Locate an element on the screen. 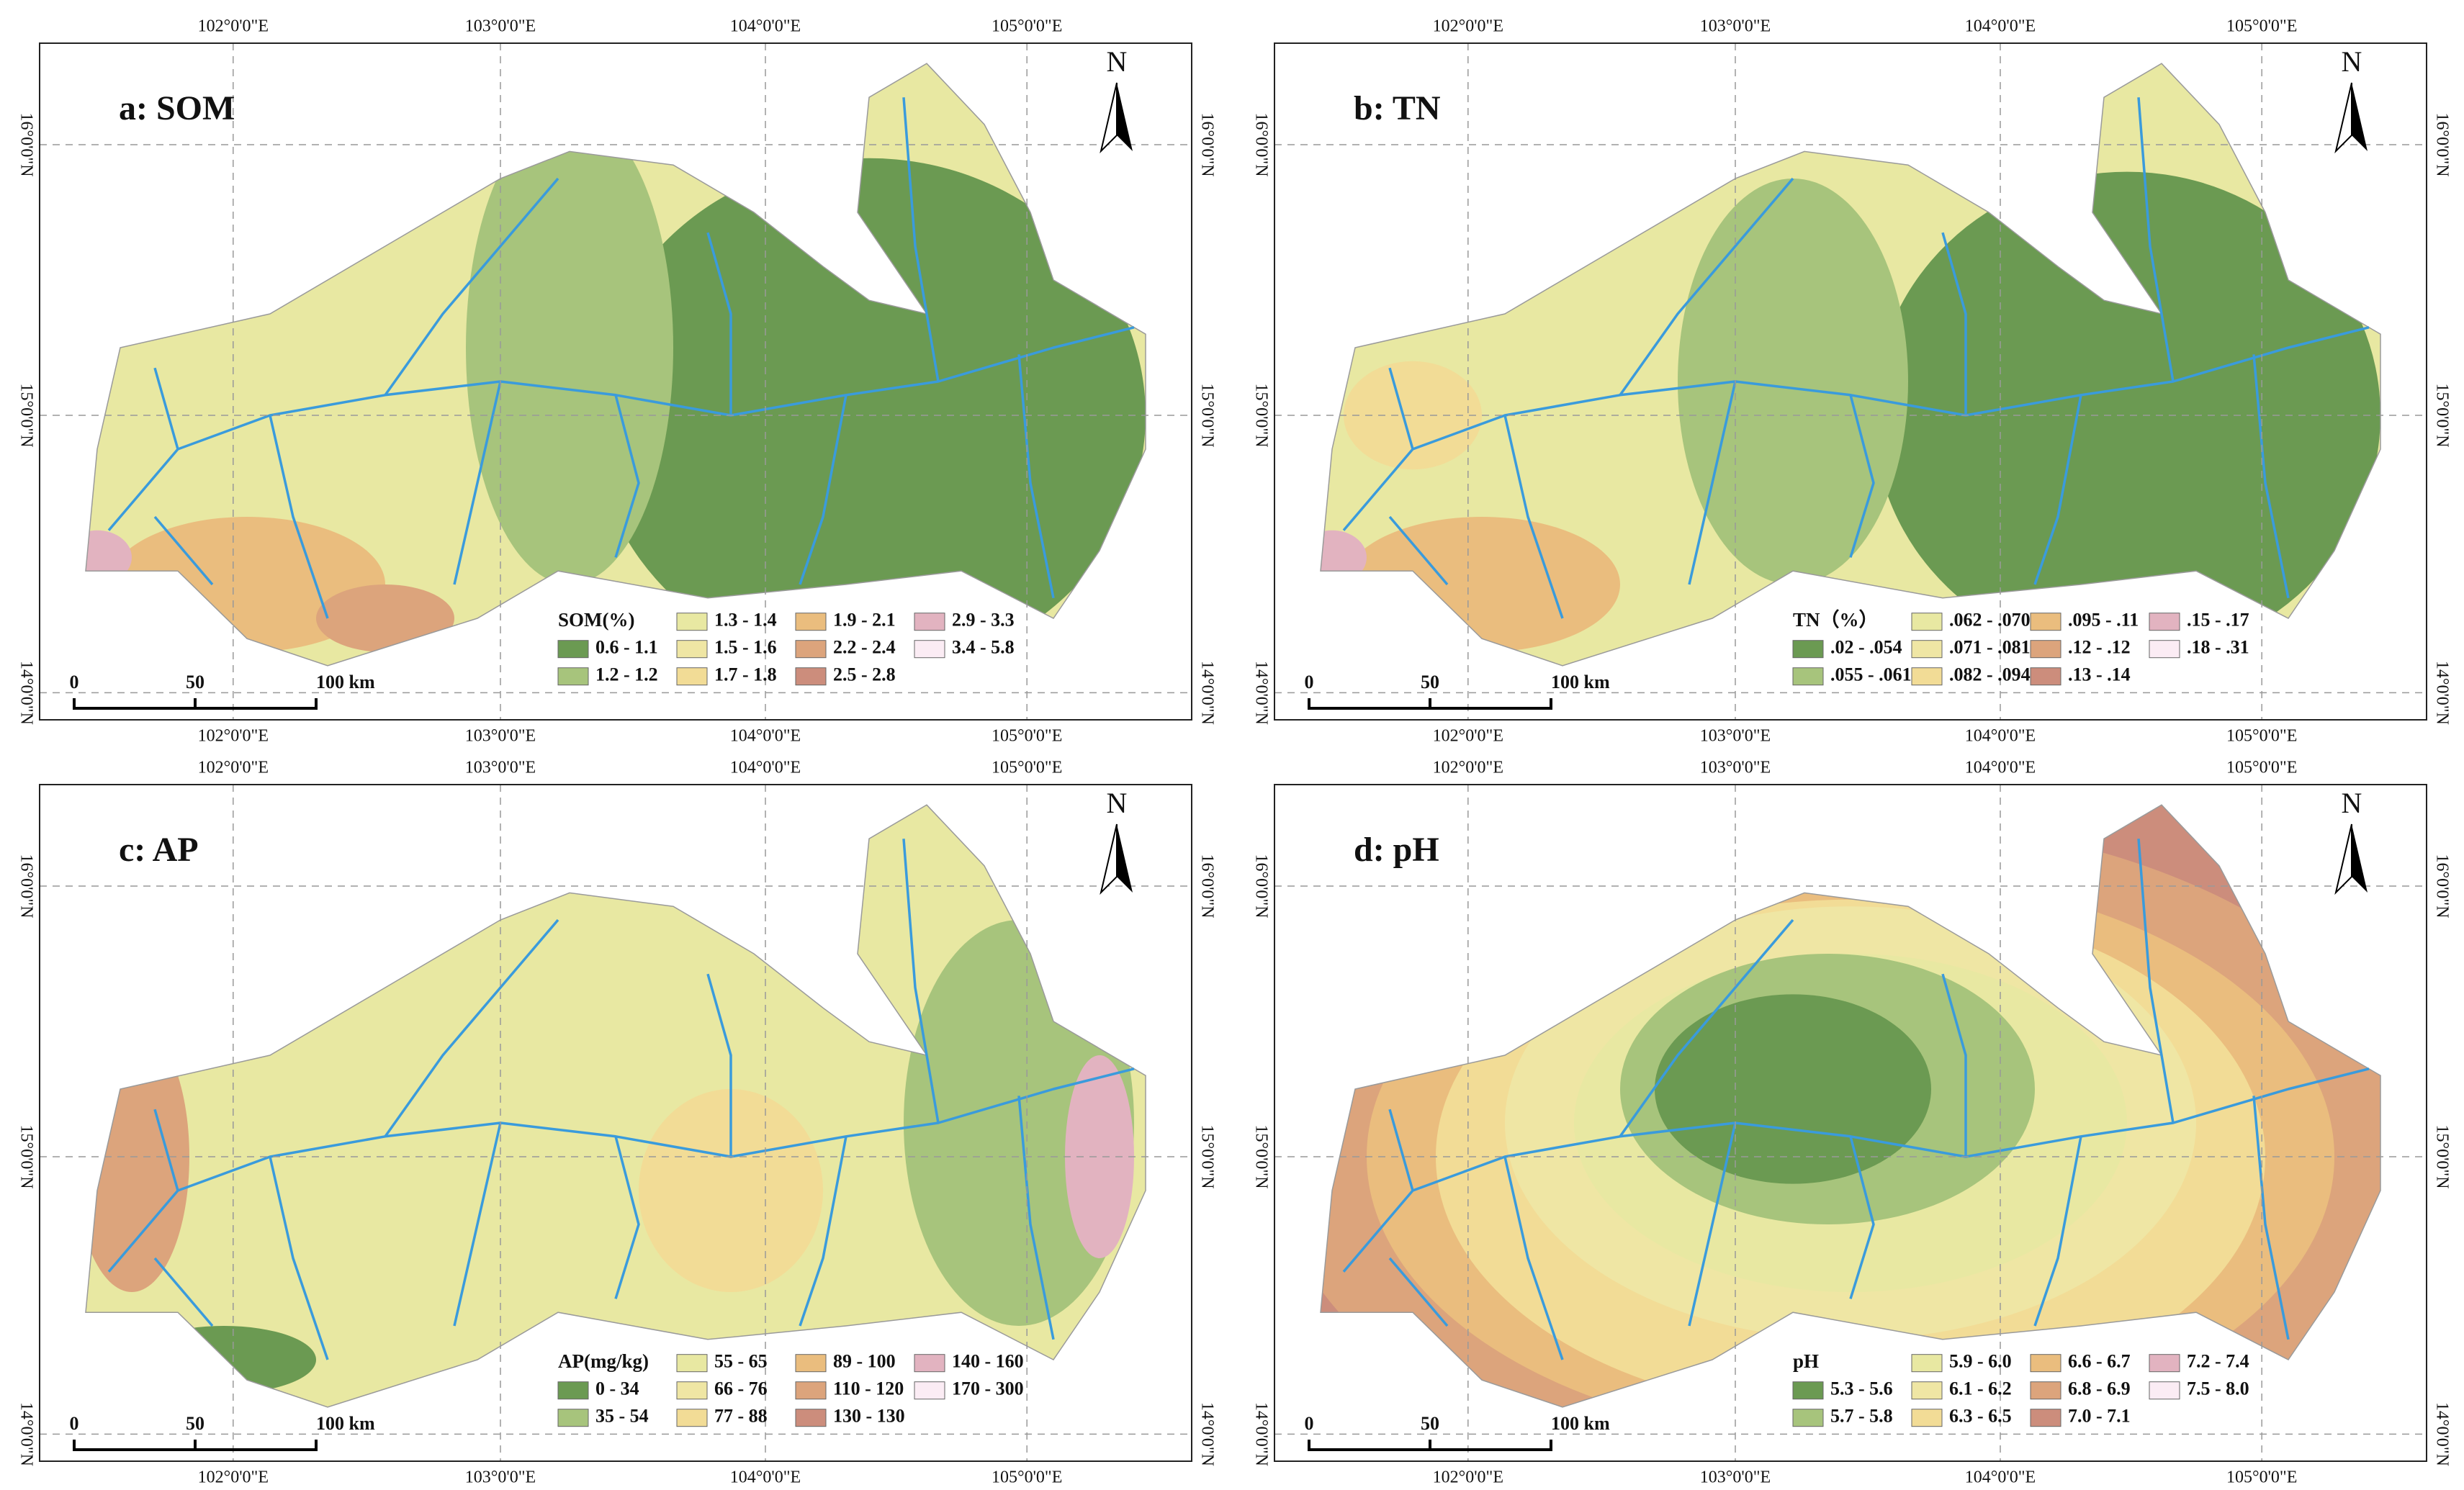 The image size is (2464, 1490). legend-label: .15 - .17 is located at coordinates (2218, 621).